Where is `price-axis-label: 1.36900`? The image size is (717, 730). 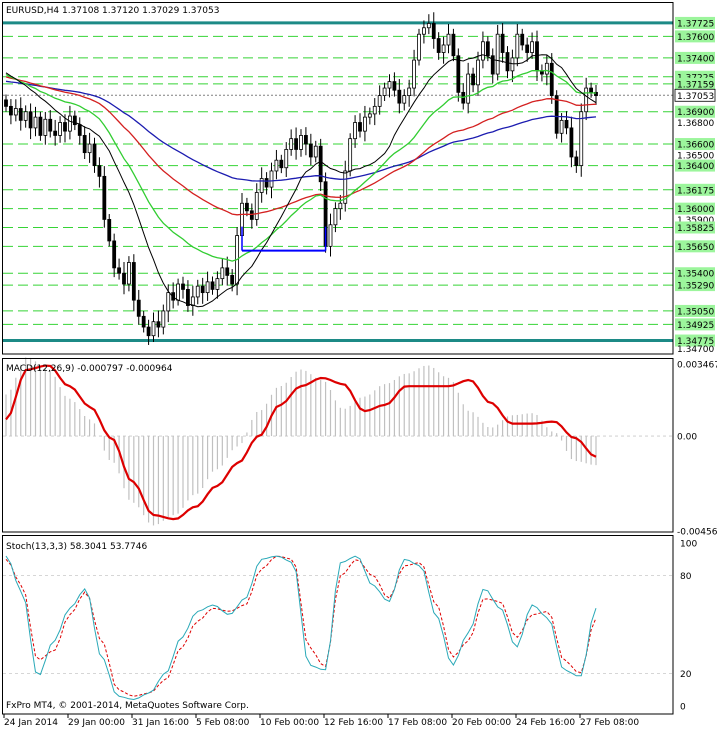
price-axis-label: 1.36900 is located at coordinates (695, 113).